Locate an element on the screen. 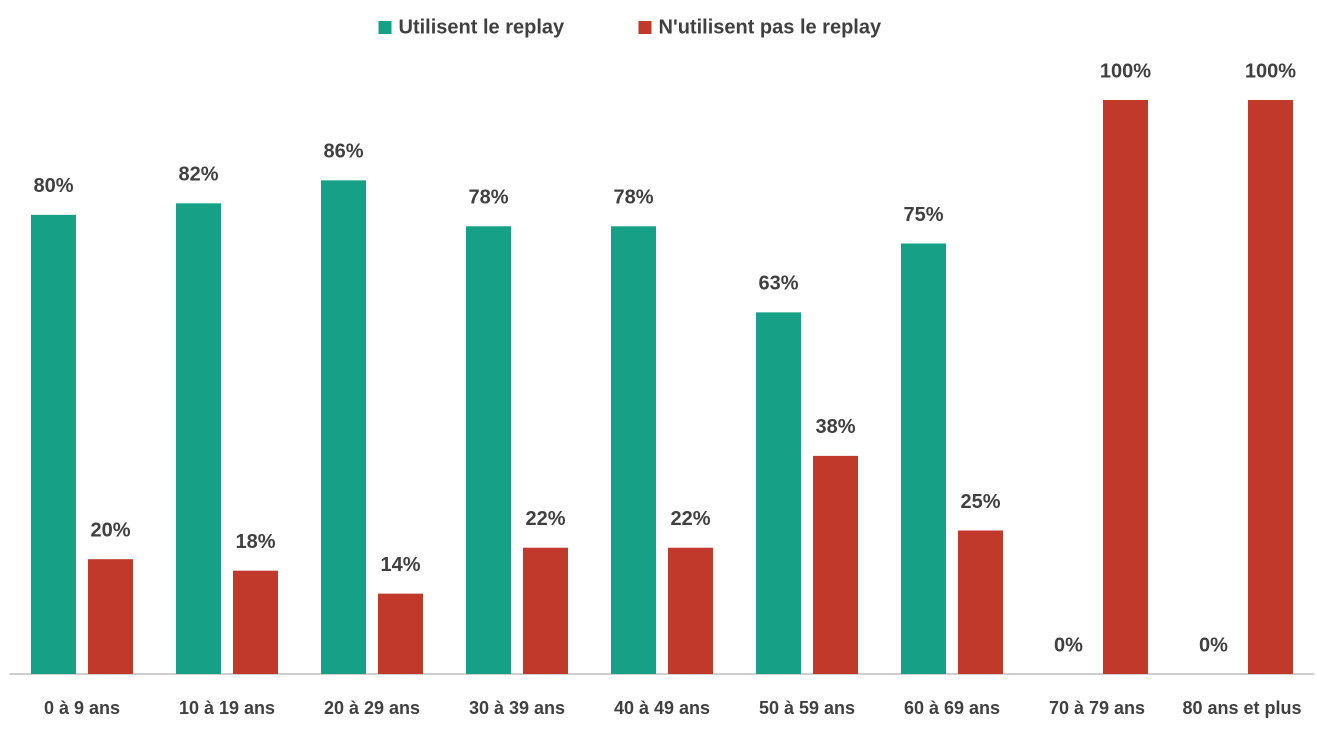  data-label: 80% is located at coordinates (53, 186).